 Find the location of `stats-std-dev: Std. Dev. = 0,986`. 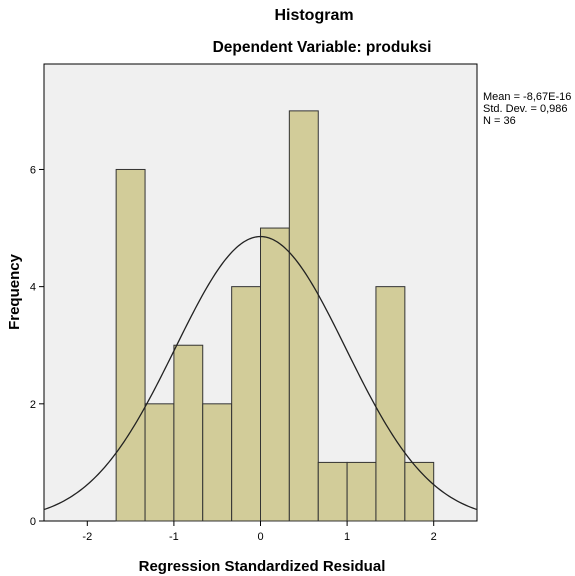

stats-std-dev: Std. Dev. = 0,986 is located at coordinates (525, 109).